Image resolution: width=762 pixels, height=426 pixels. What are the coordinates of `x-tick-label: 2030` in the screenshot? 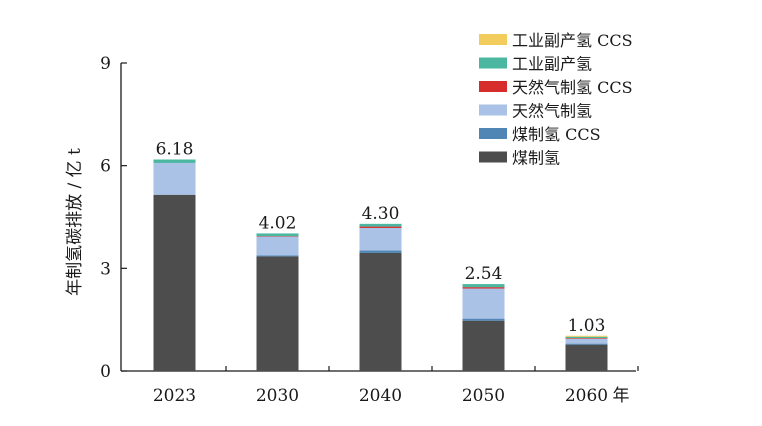 It's located at (277, 396).